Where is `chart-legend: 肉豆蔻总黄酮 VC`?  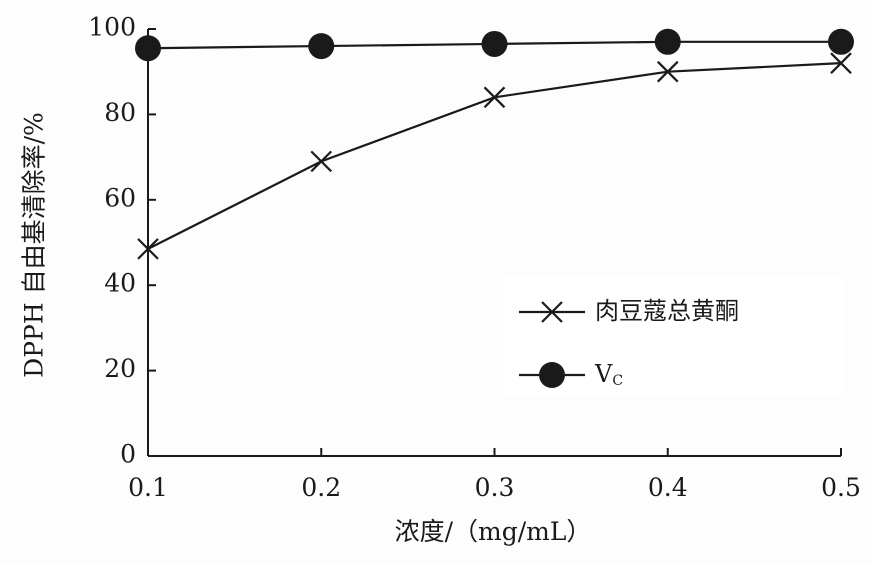
chart-legend: 肉豆蔻总黄酮 VC is located at coordinates (675, 335).